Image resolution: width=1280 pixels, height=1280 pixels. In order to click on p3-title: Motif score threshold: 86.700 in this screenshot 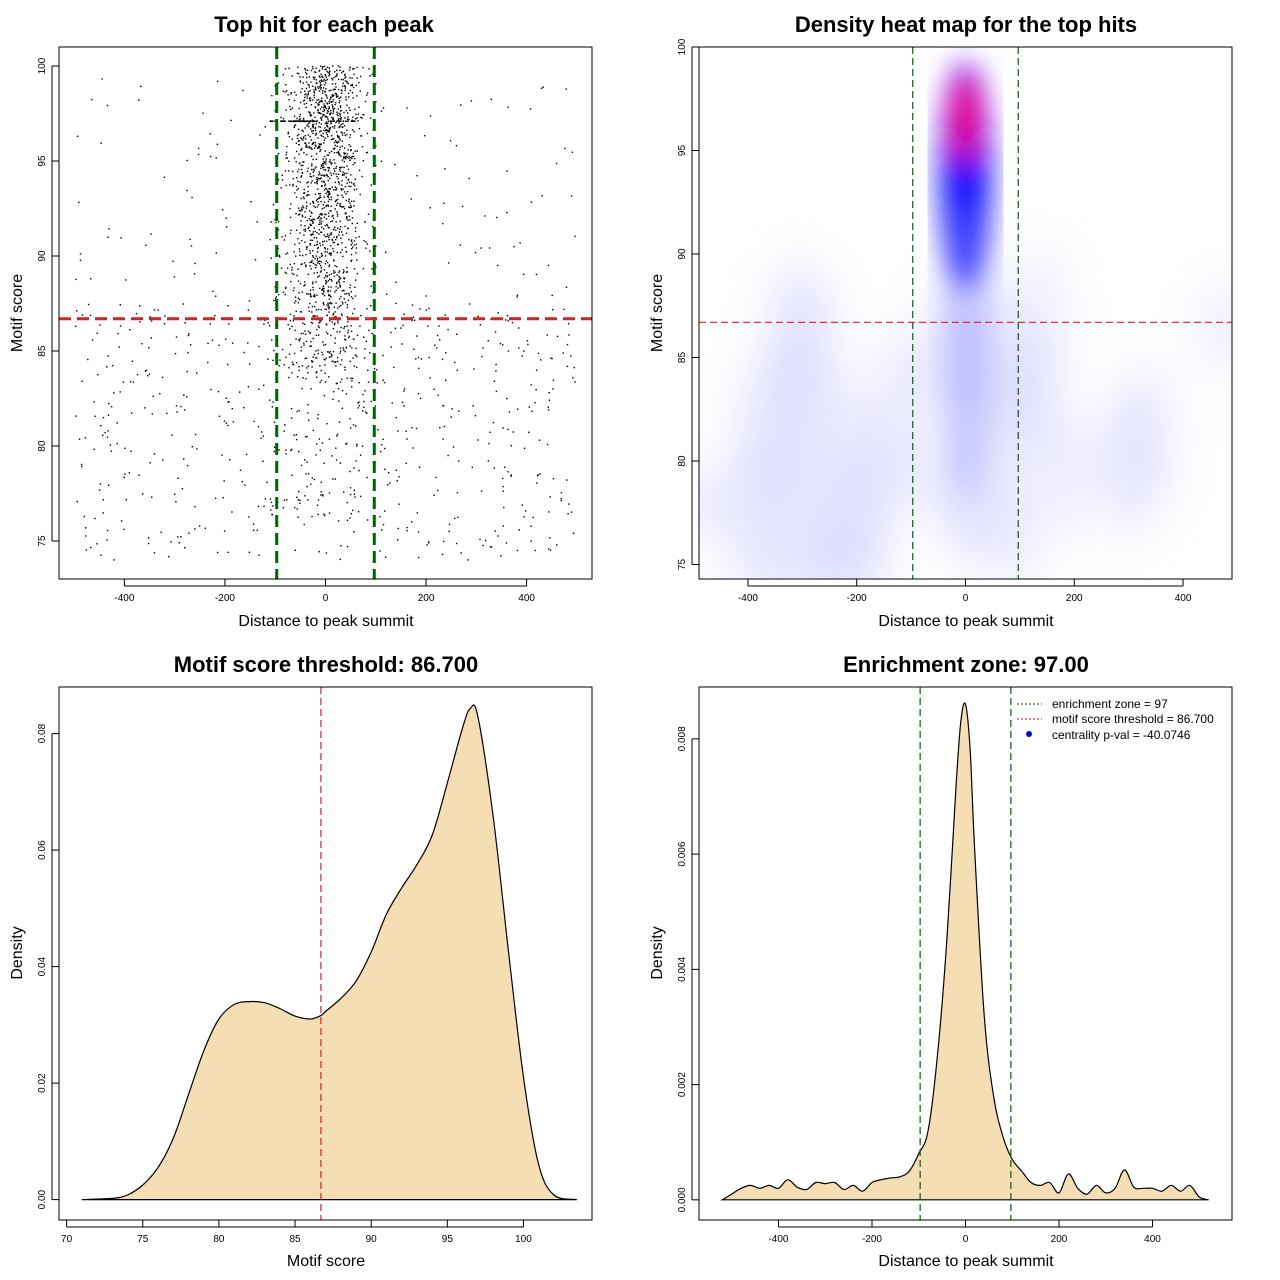, I will do `click(326, 664)`.